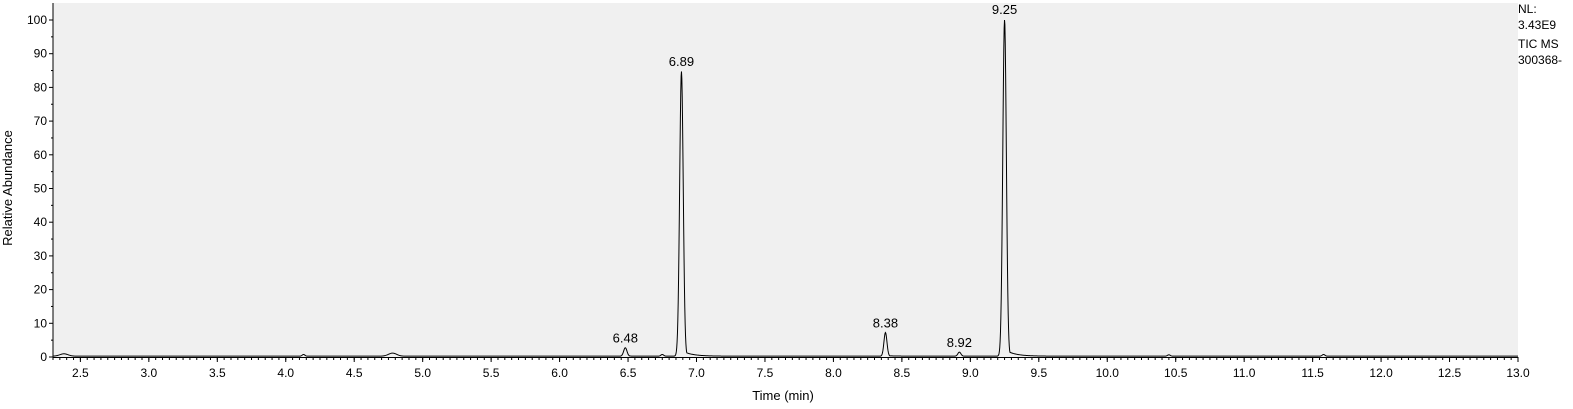 The image size is (1573, 409). I want to click on x-tick-label: 3.0, so click(148, 373).